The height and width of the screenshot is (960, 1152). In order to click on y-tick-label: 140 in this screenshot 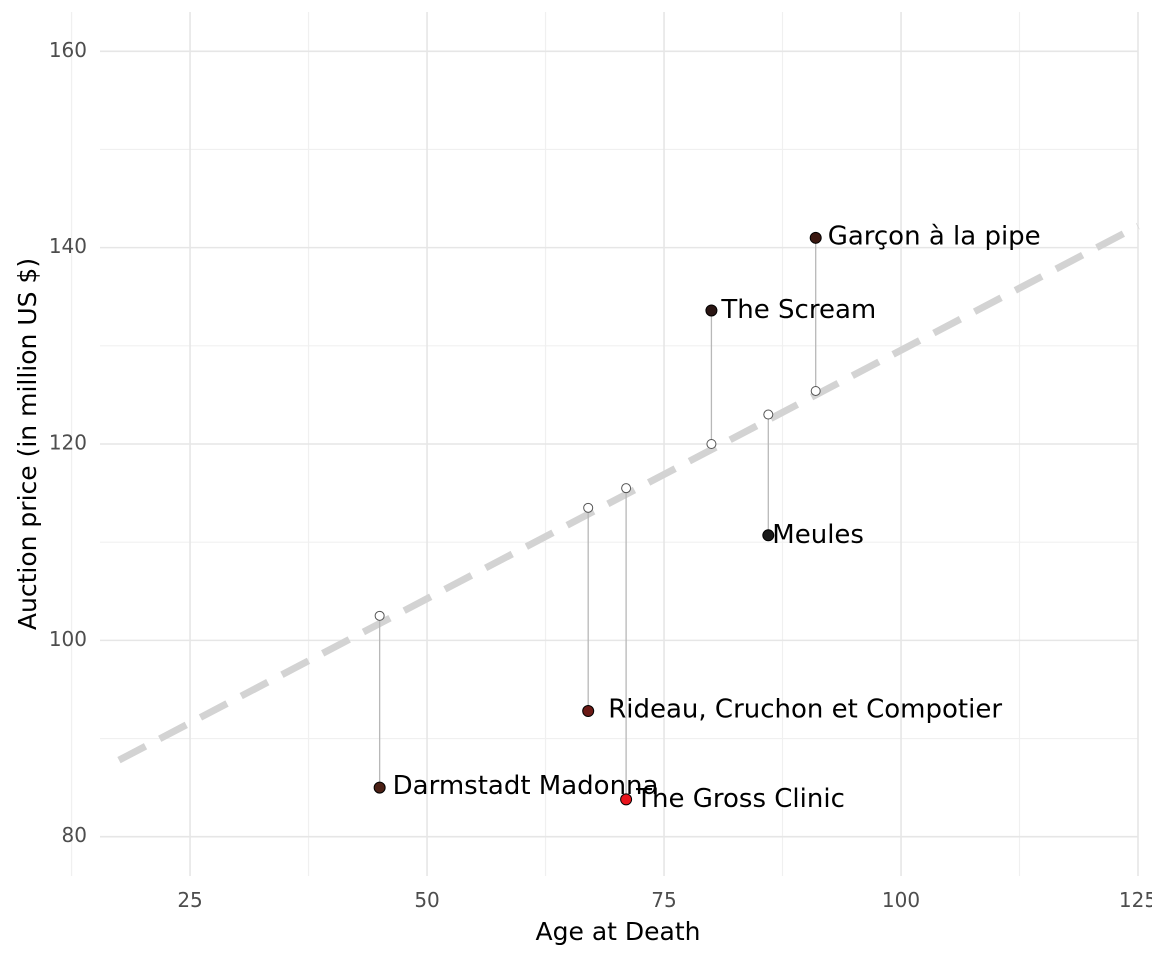, I will do `click(68, 246)`.